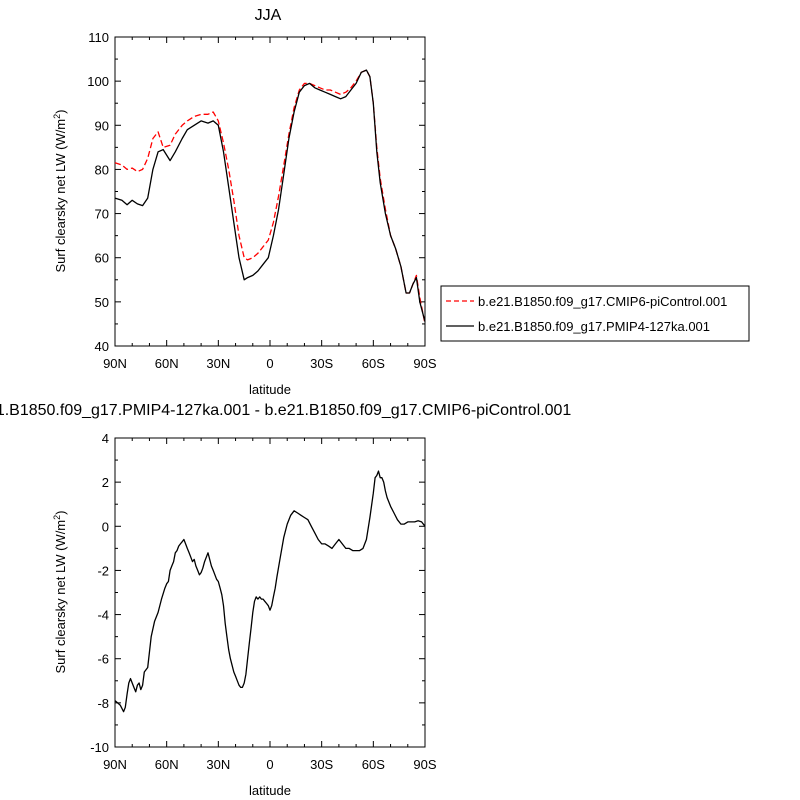  Describe the element at coordinates (102, 302) in the screenshot. I see `y-tick-label: 50` at that location.